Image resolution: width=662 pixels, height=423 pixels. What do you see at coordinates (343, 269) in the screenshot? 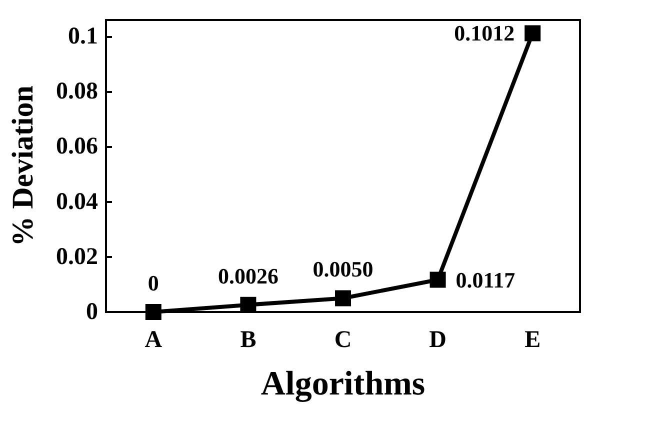
I see `data-label: 0.0050` at bounding box center [343, 269].